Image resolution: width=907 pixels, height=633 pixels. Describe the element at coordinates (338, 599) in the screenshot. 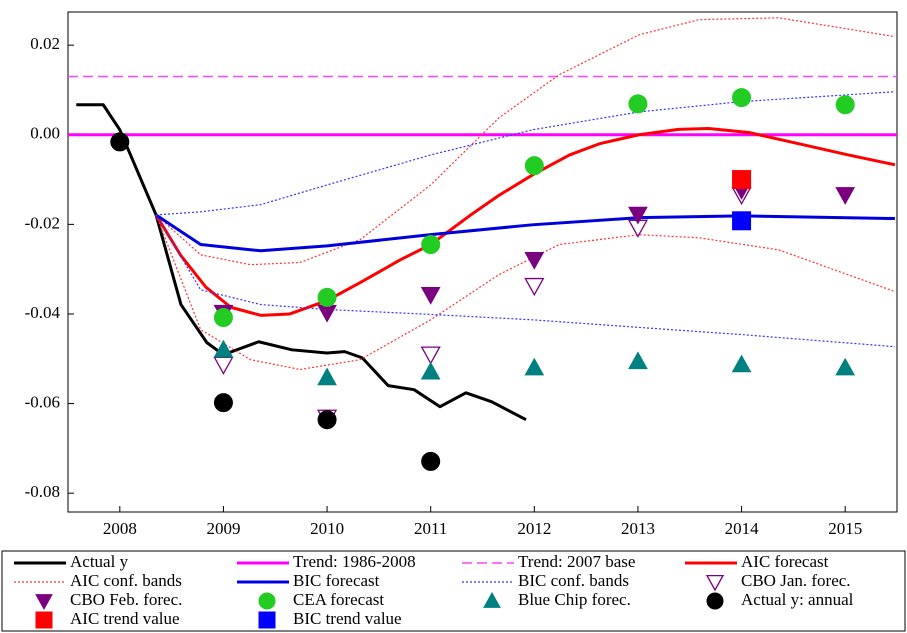

I see `legend-label: CEA forecast` at that location.